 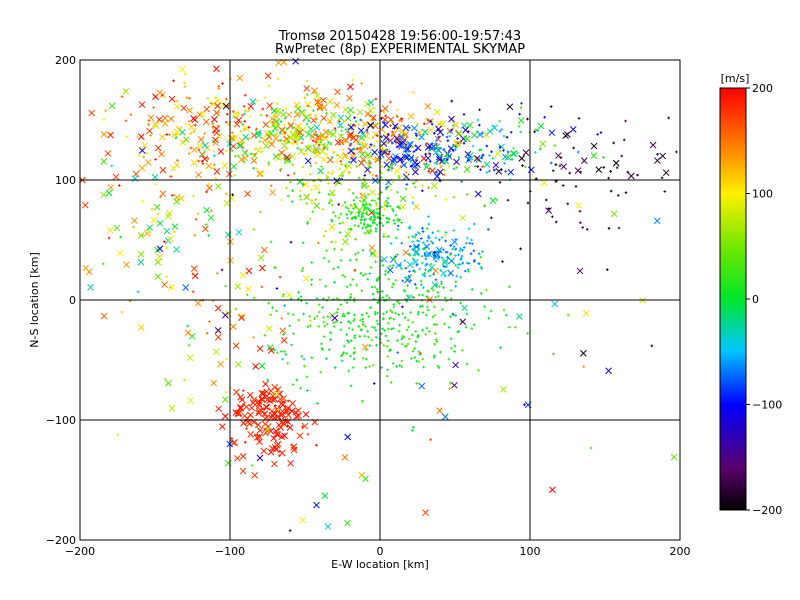 I want to click on colorbar-tick-label--200: −200, so click(x=767, y=510).